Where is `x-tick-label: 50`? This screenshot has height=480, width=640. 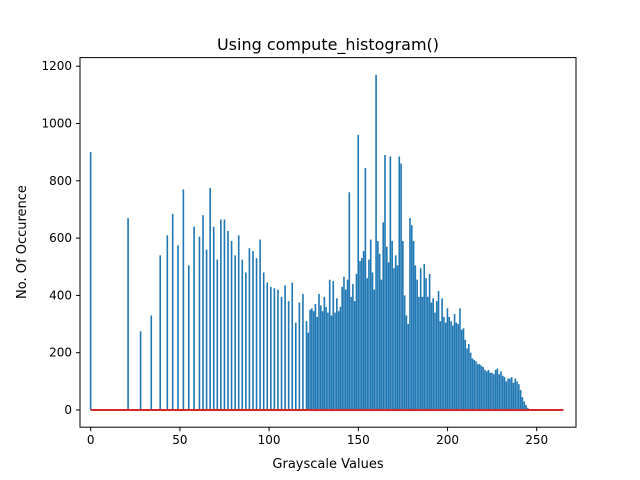
x-tick-label: 50 is located at coordinates (179, 440).